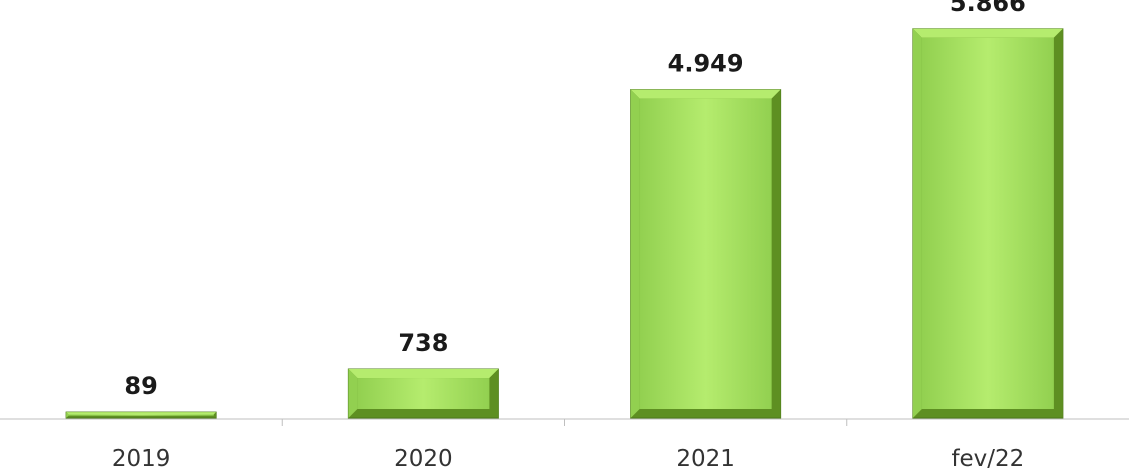  I want to click on x-tick-label: 2020, so click(423, 459).